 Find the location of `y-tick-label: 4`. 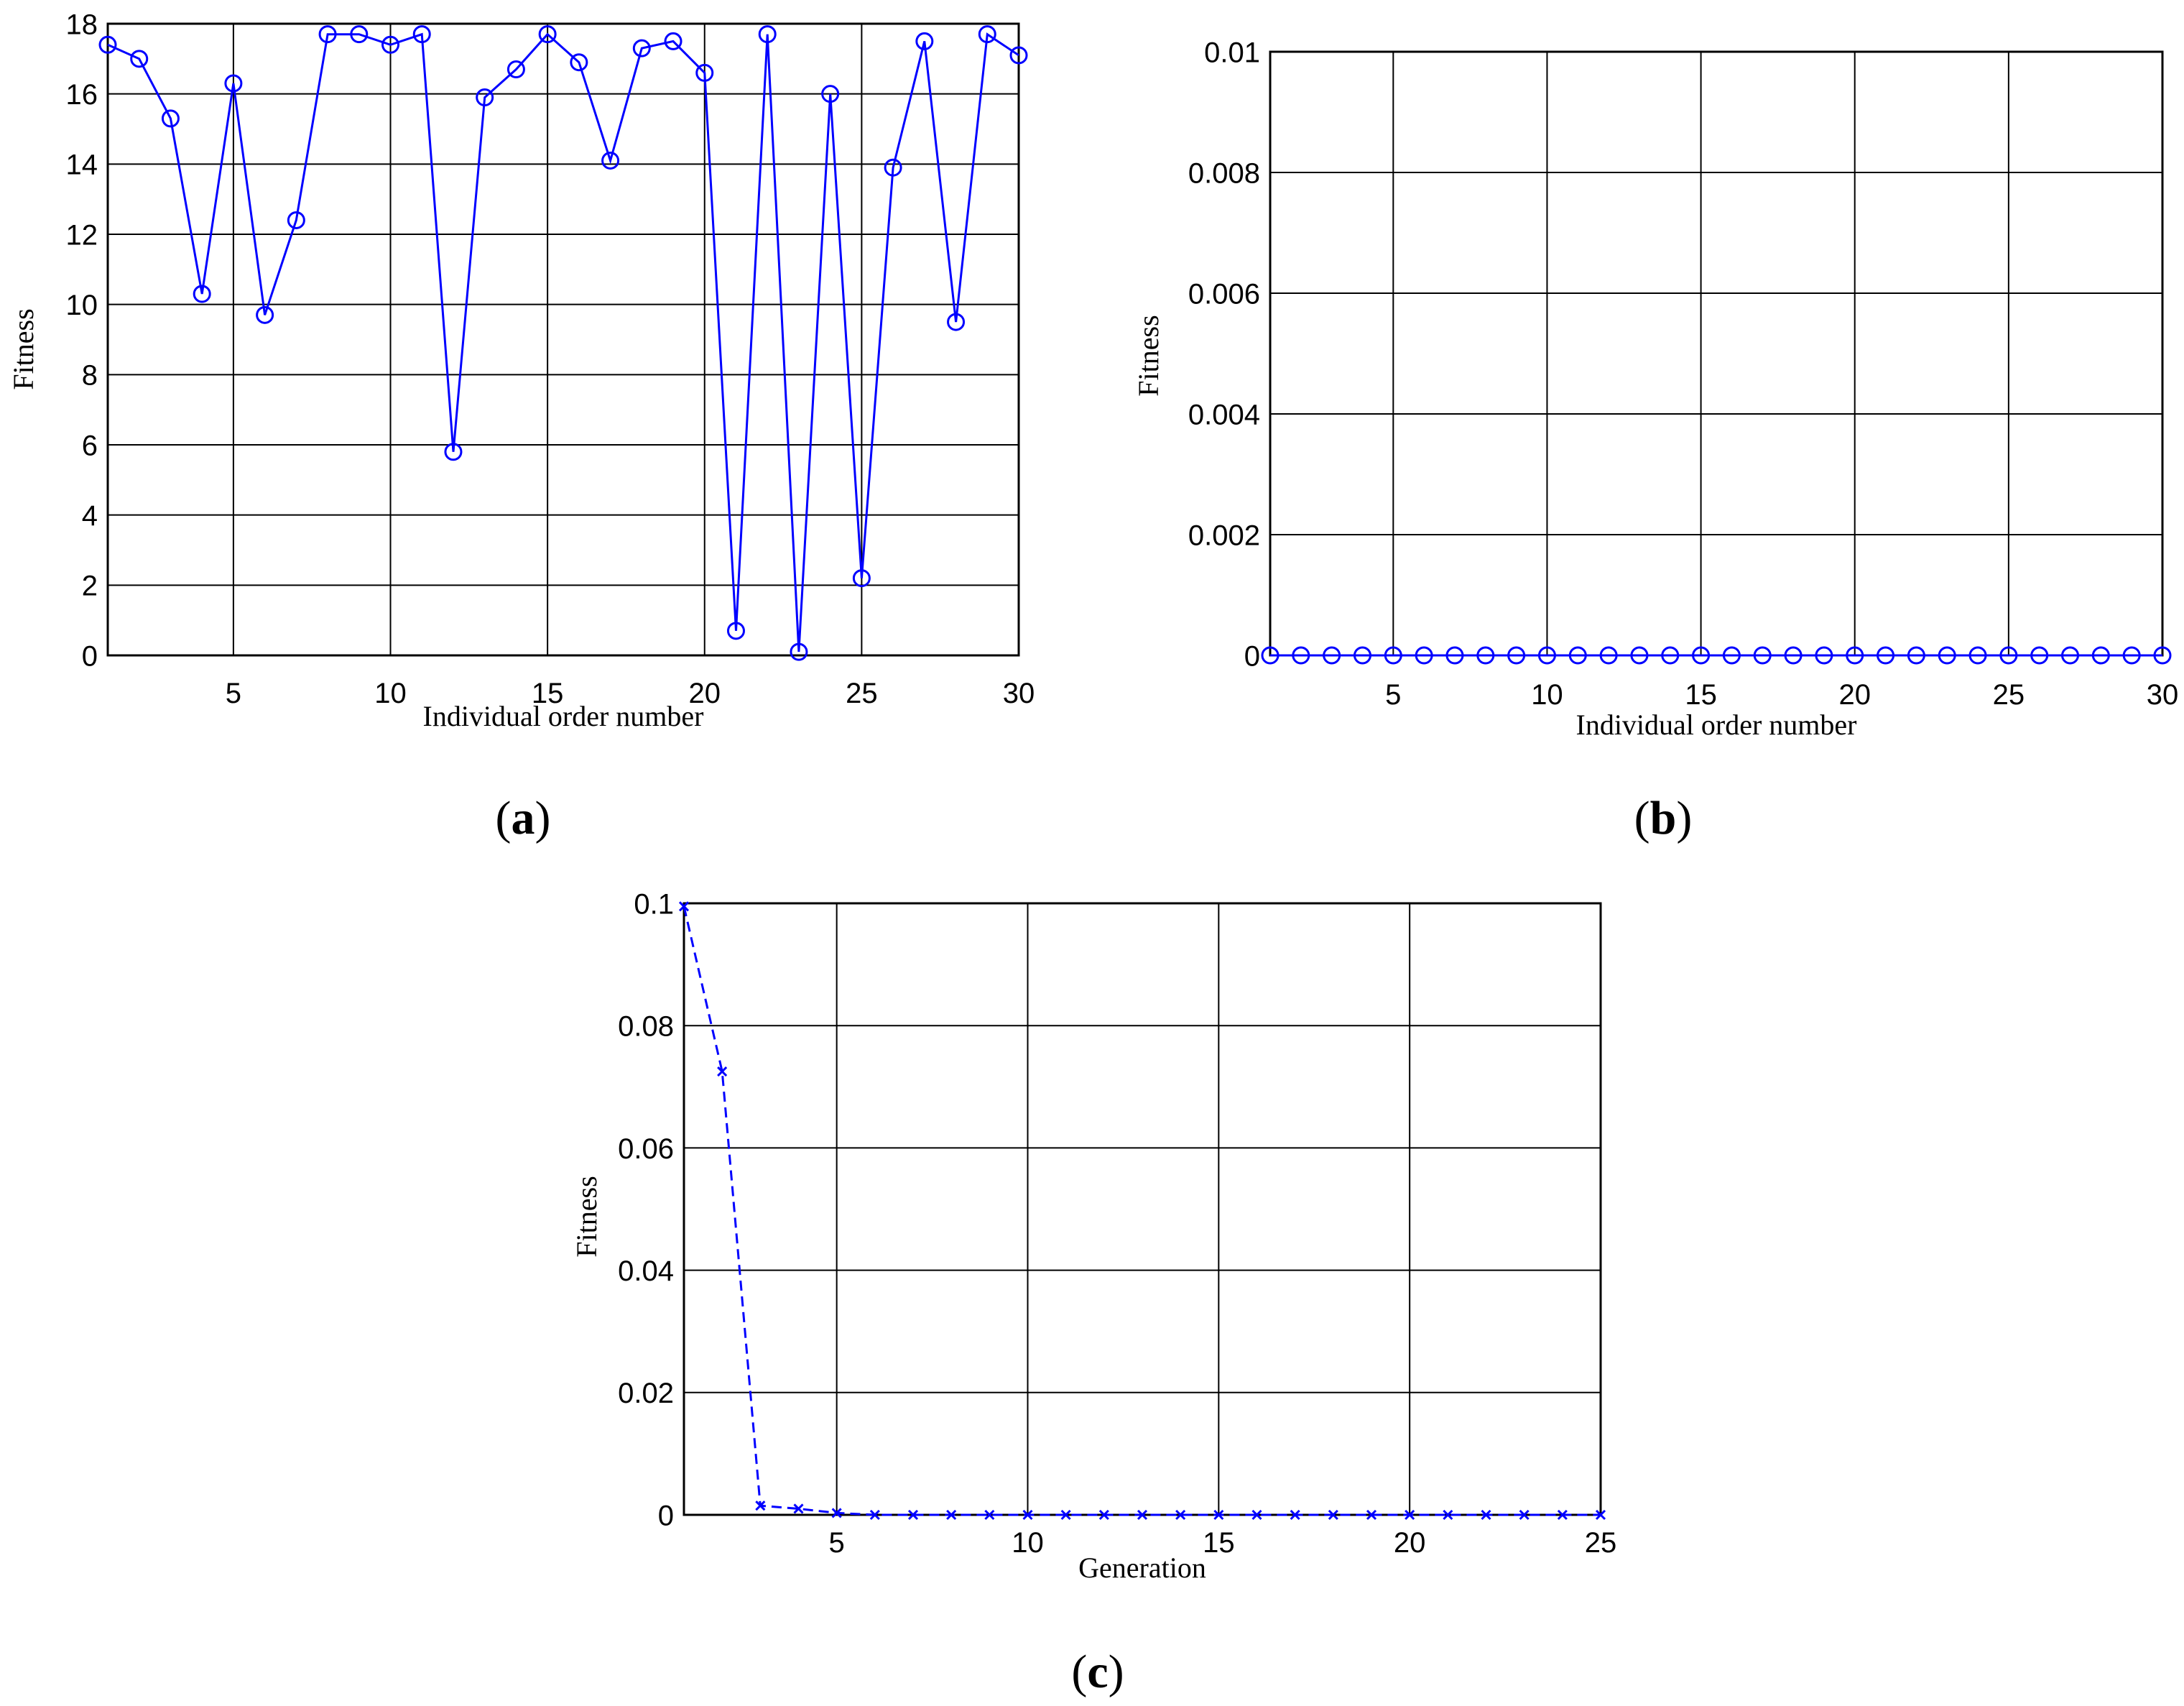

y-tick-label: 4 is located at coordinates (90, 516).